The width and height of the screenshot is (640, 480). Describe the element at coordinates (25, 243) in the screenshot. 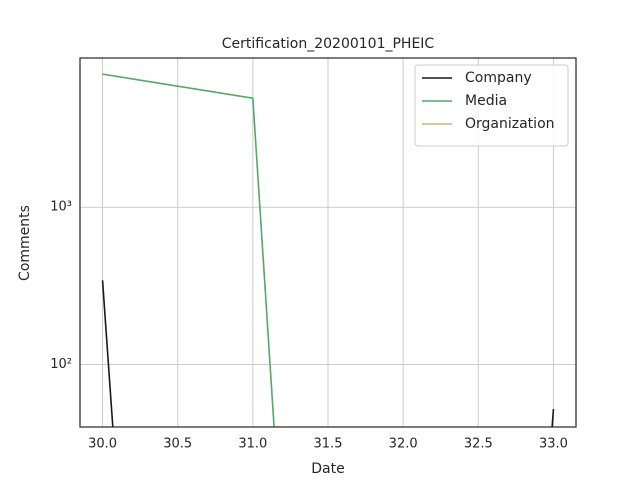

I see `y-axis-label: Comments` at that location.